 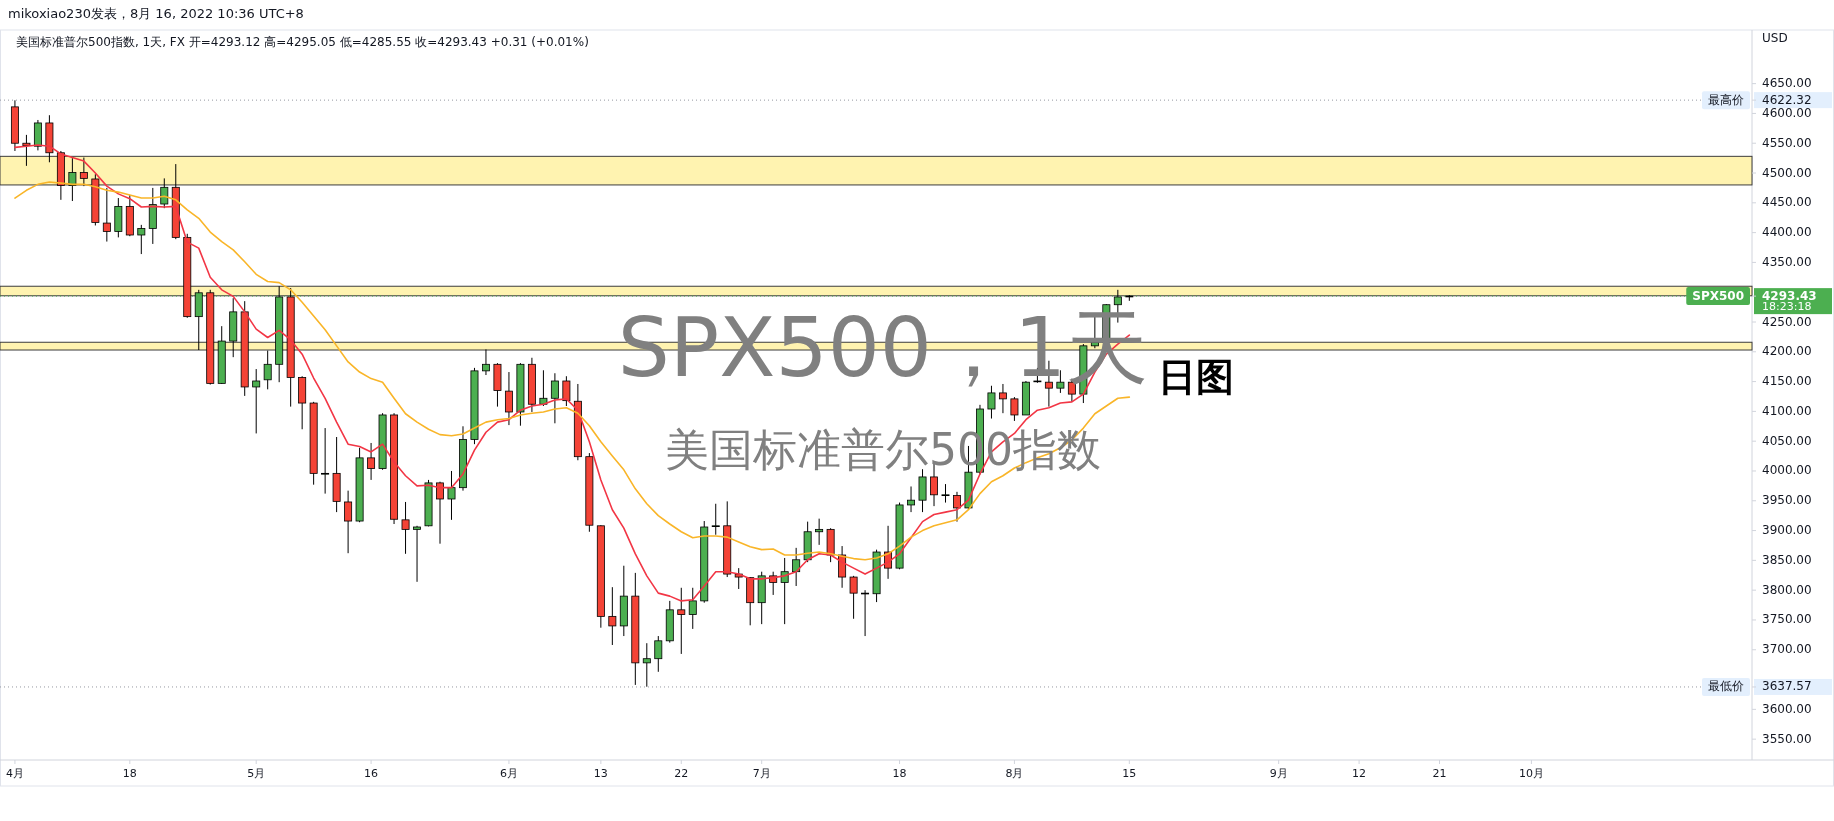 What do you see at coordinates (1787, 142) in the screenshot?
I see `y-tick-label: 4550.00` at bounding box center [1787, 142].